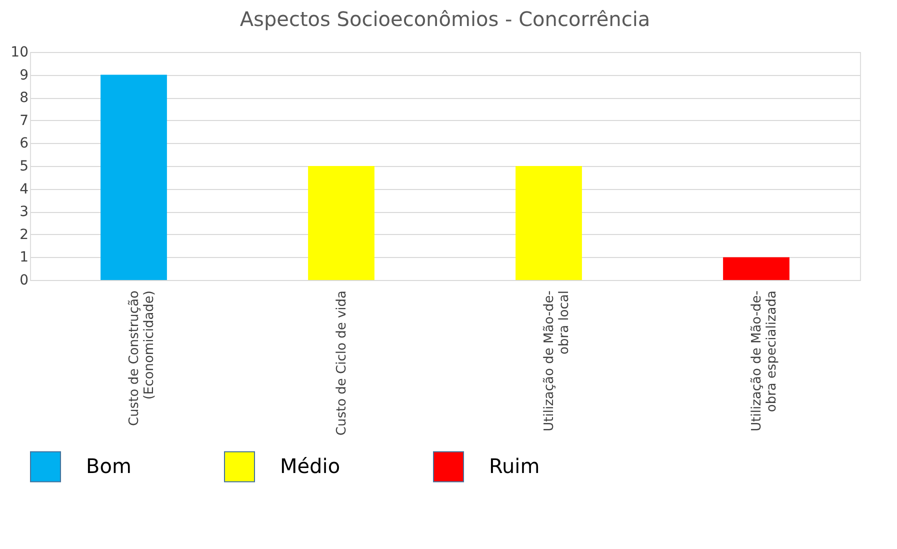  Describe the element at coordinates (109, 466) in the screenshot. I see `legend-label: Bom` at that location.